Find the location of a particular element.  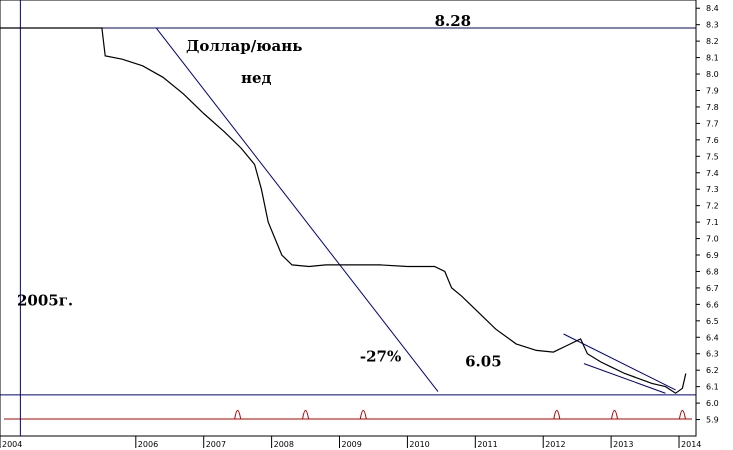

annotation-label: 2005г. is located at coordinates (45, 301).